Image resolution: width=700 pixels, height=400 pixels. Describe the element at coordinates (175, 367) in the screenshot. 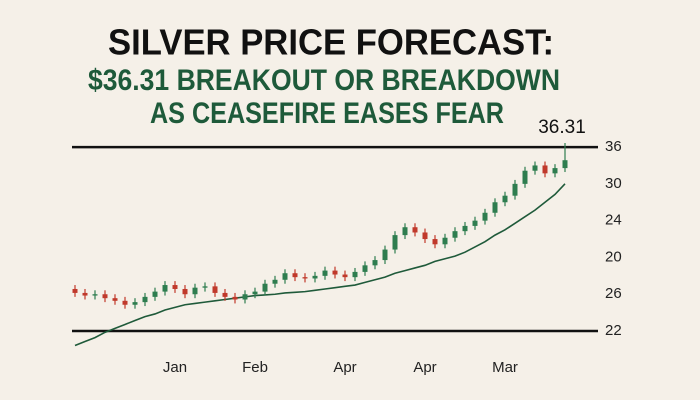

I see `x-tick-label: Jan` at that location.